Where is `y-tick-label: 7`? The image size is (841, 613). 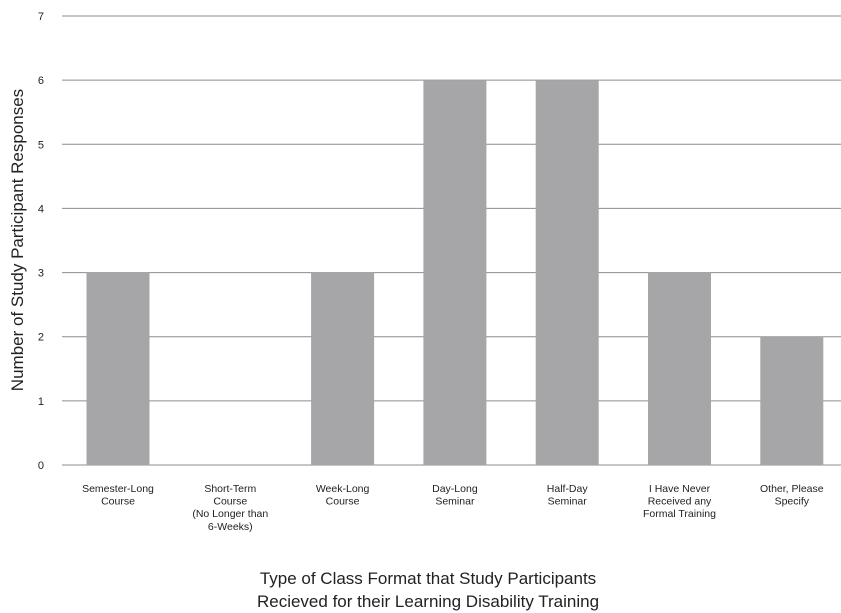 y-tick-label: 7 is located at coordinates (41, 17).